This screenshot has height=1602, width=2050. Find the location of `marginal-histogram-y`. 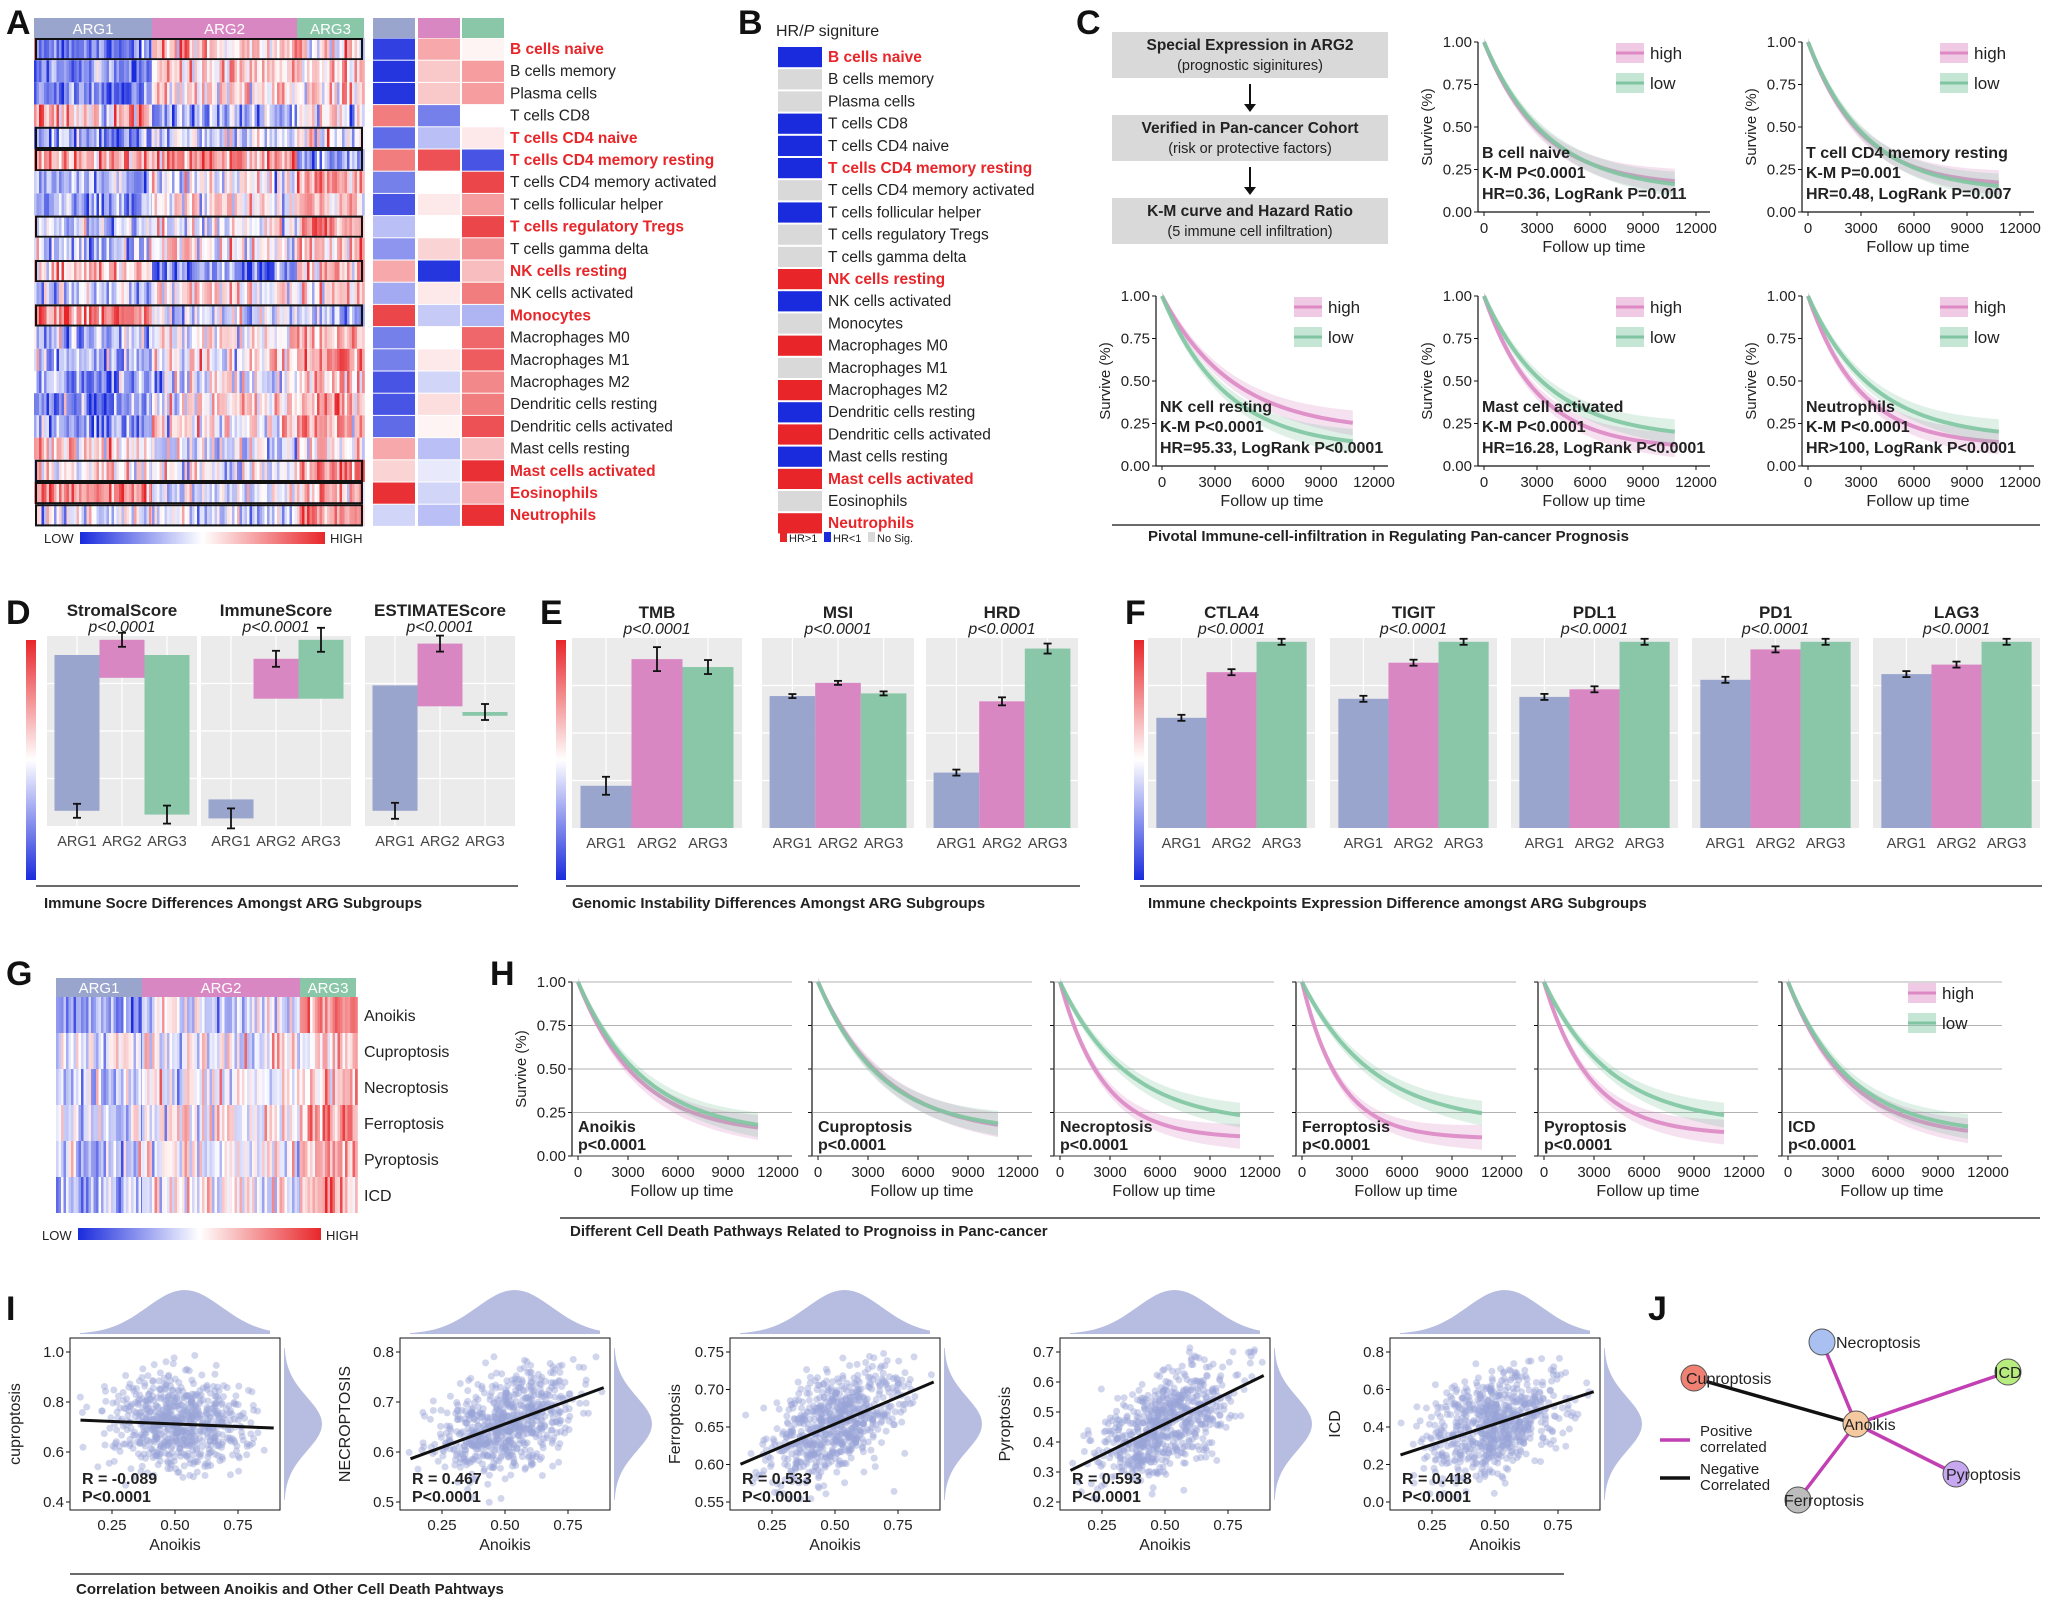

marginal-histogram-y is located at coordinates (303, 1424).